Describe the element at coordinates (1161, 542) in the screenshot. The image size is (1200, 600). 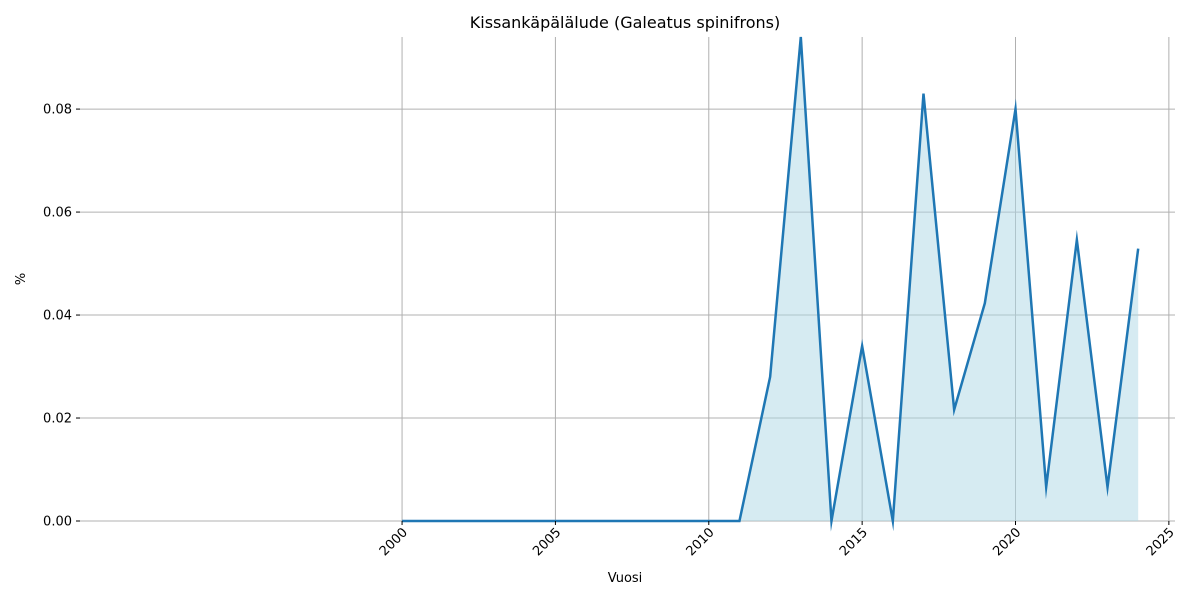
I see `x-tick-label: 2025` at that location.